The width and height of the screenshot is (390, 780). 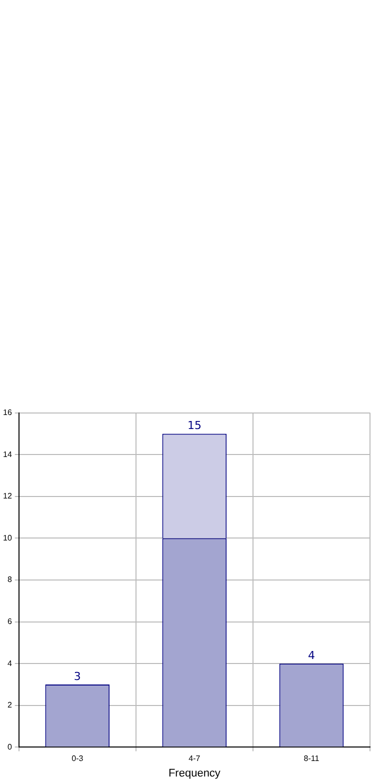 What do you see at coordinates (7, 413) in the screenshot?
I see `y-tick-label: 16` at bounding box center [7, 413].